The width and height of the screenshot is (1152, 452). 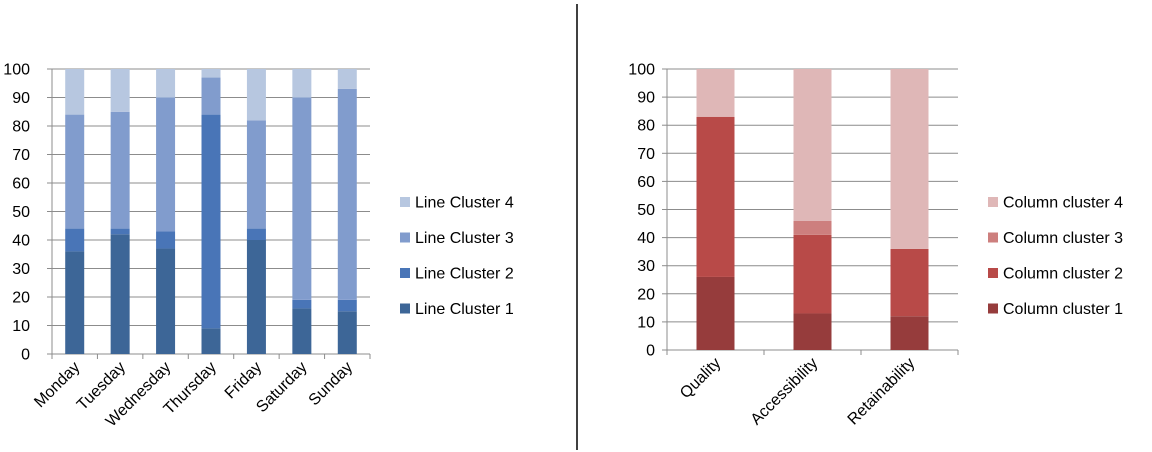 What do you see at coordinates (785, 392) in the screenshot?
I see `x-tick-label-accessibility: Accessibility` at bounding box center [785, 392].